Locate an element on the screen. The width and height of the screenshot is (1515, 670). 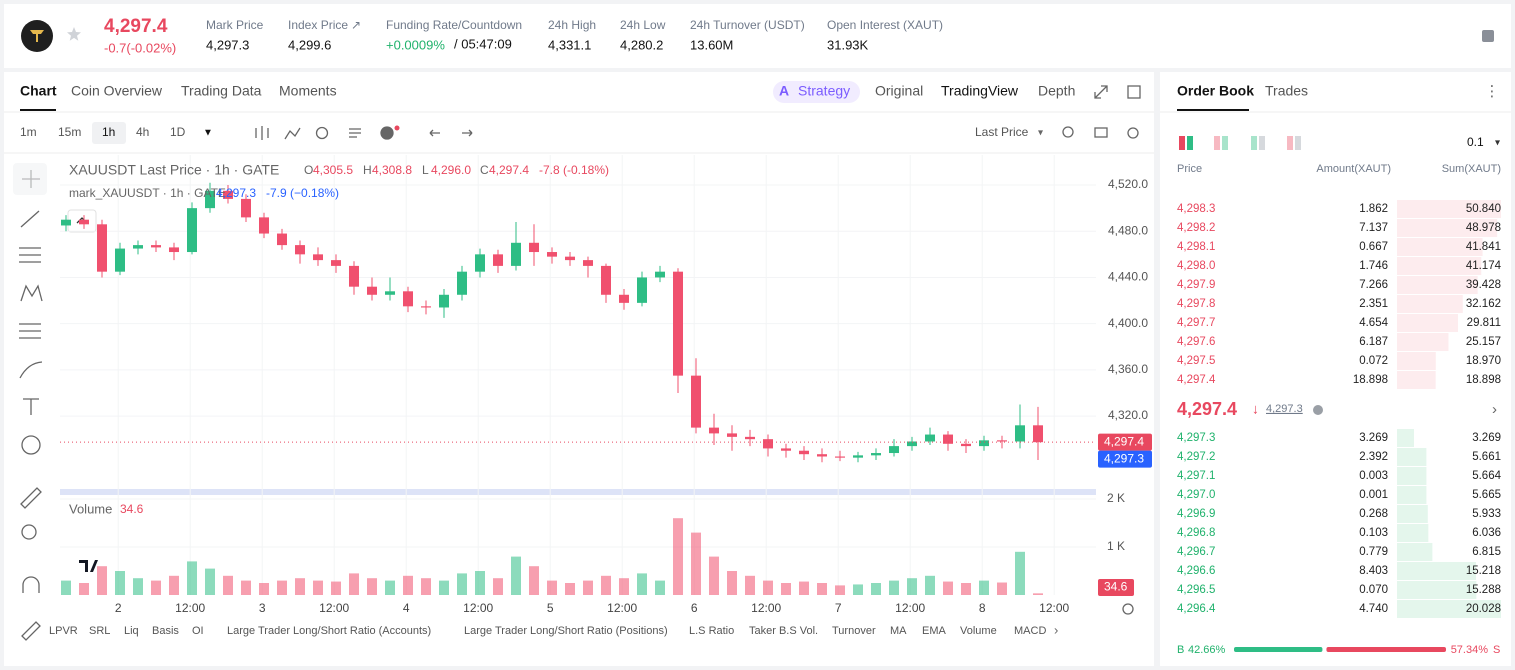
magnet-tool is located at coordinates (31, 584).